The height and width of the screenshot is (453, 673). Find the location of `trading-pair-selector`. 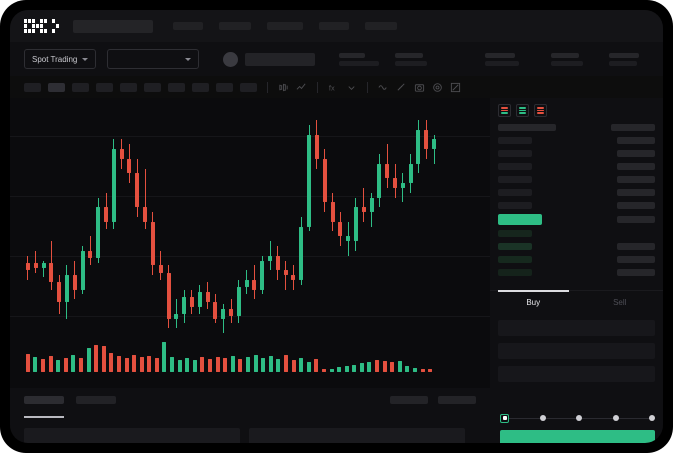

trading-pair-selector is located at coordinates (153, 59).